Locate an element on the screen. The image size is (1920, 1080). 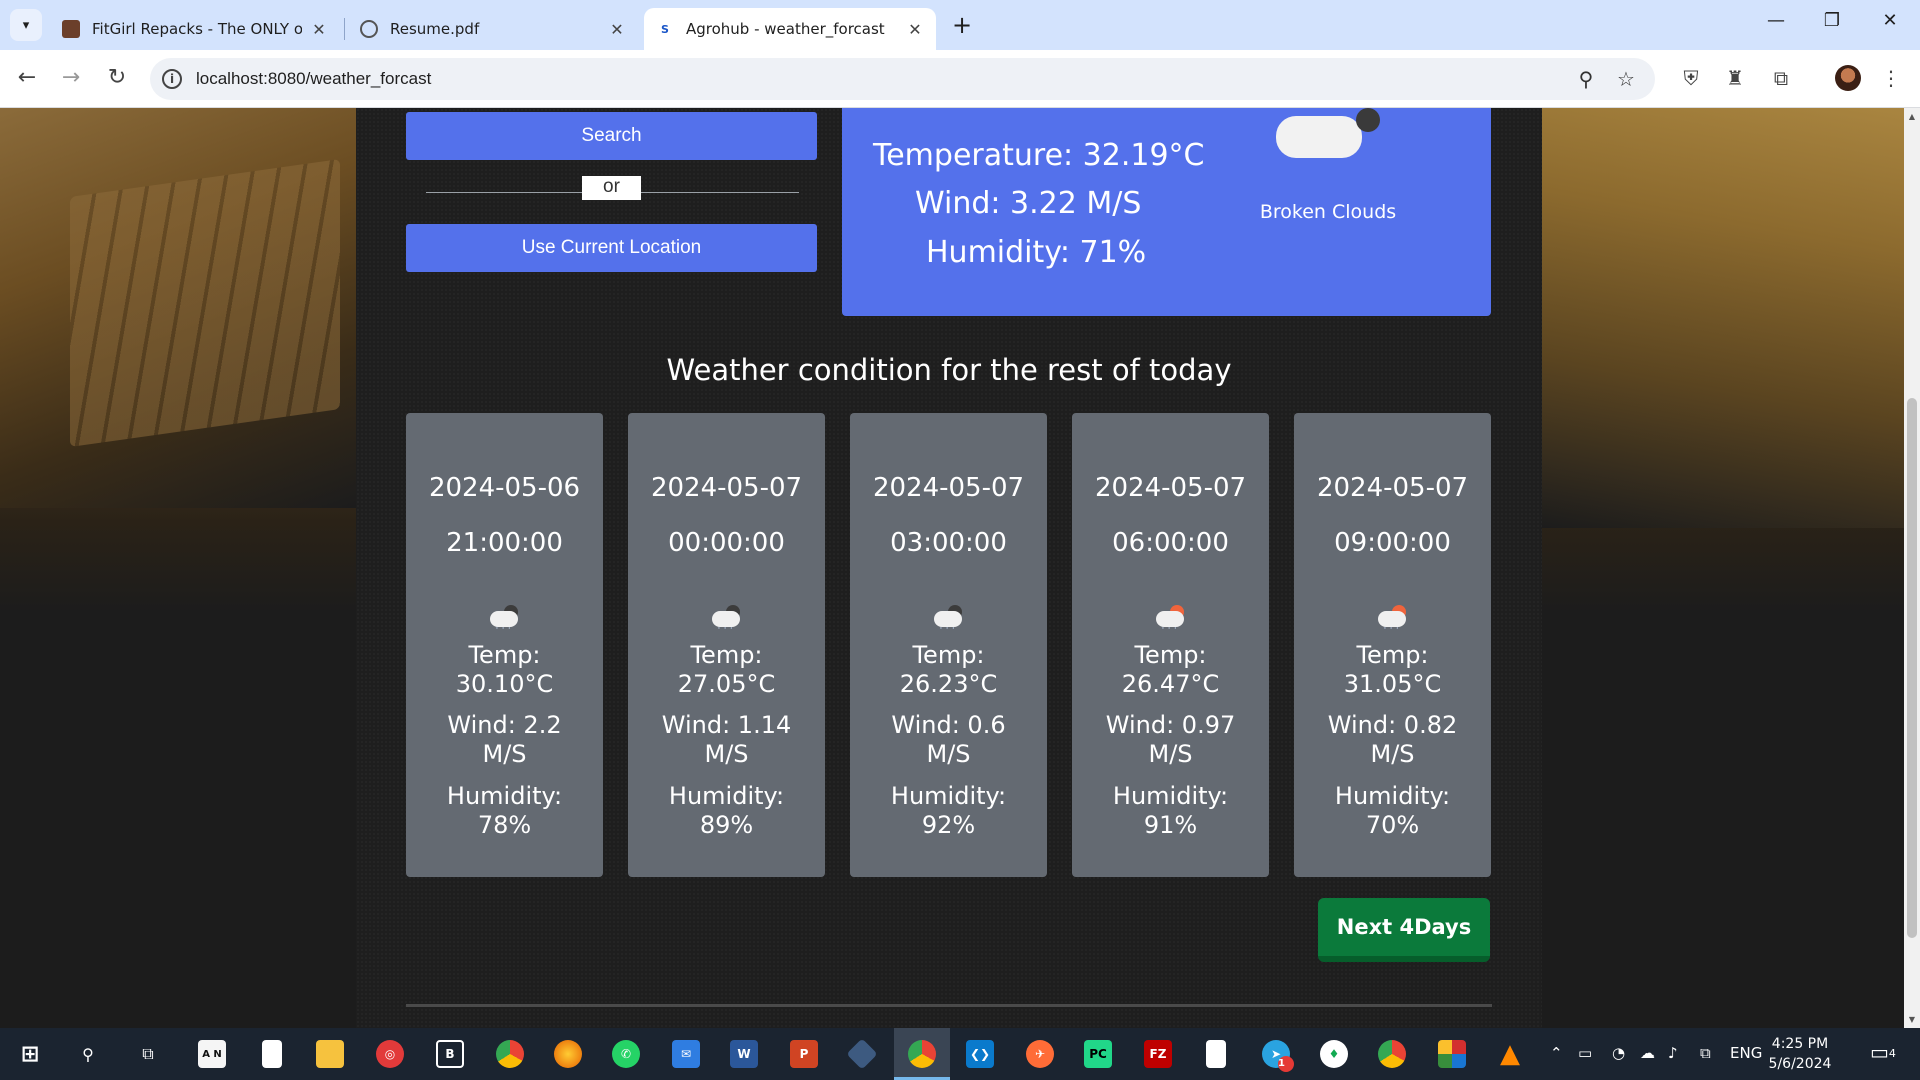
search-button: Search is located at coordinates (611, 136).